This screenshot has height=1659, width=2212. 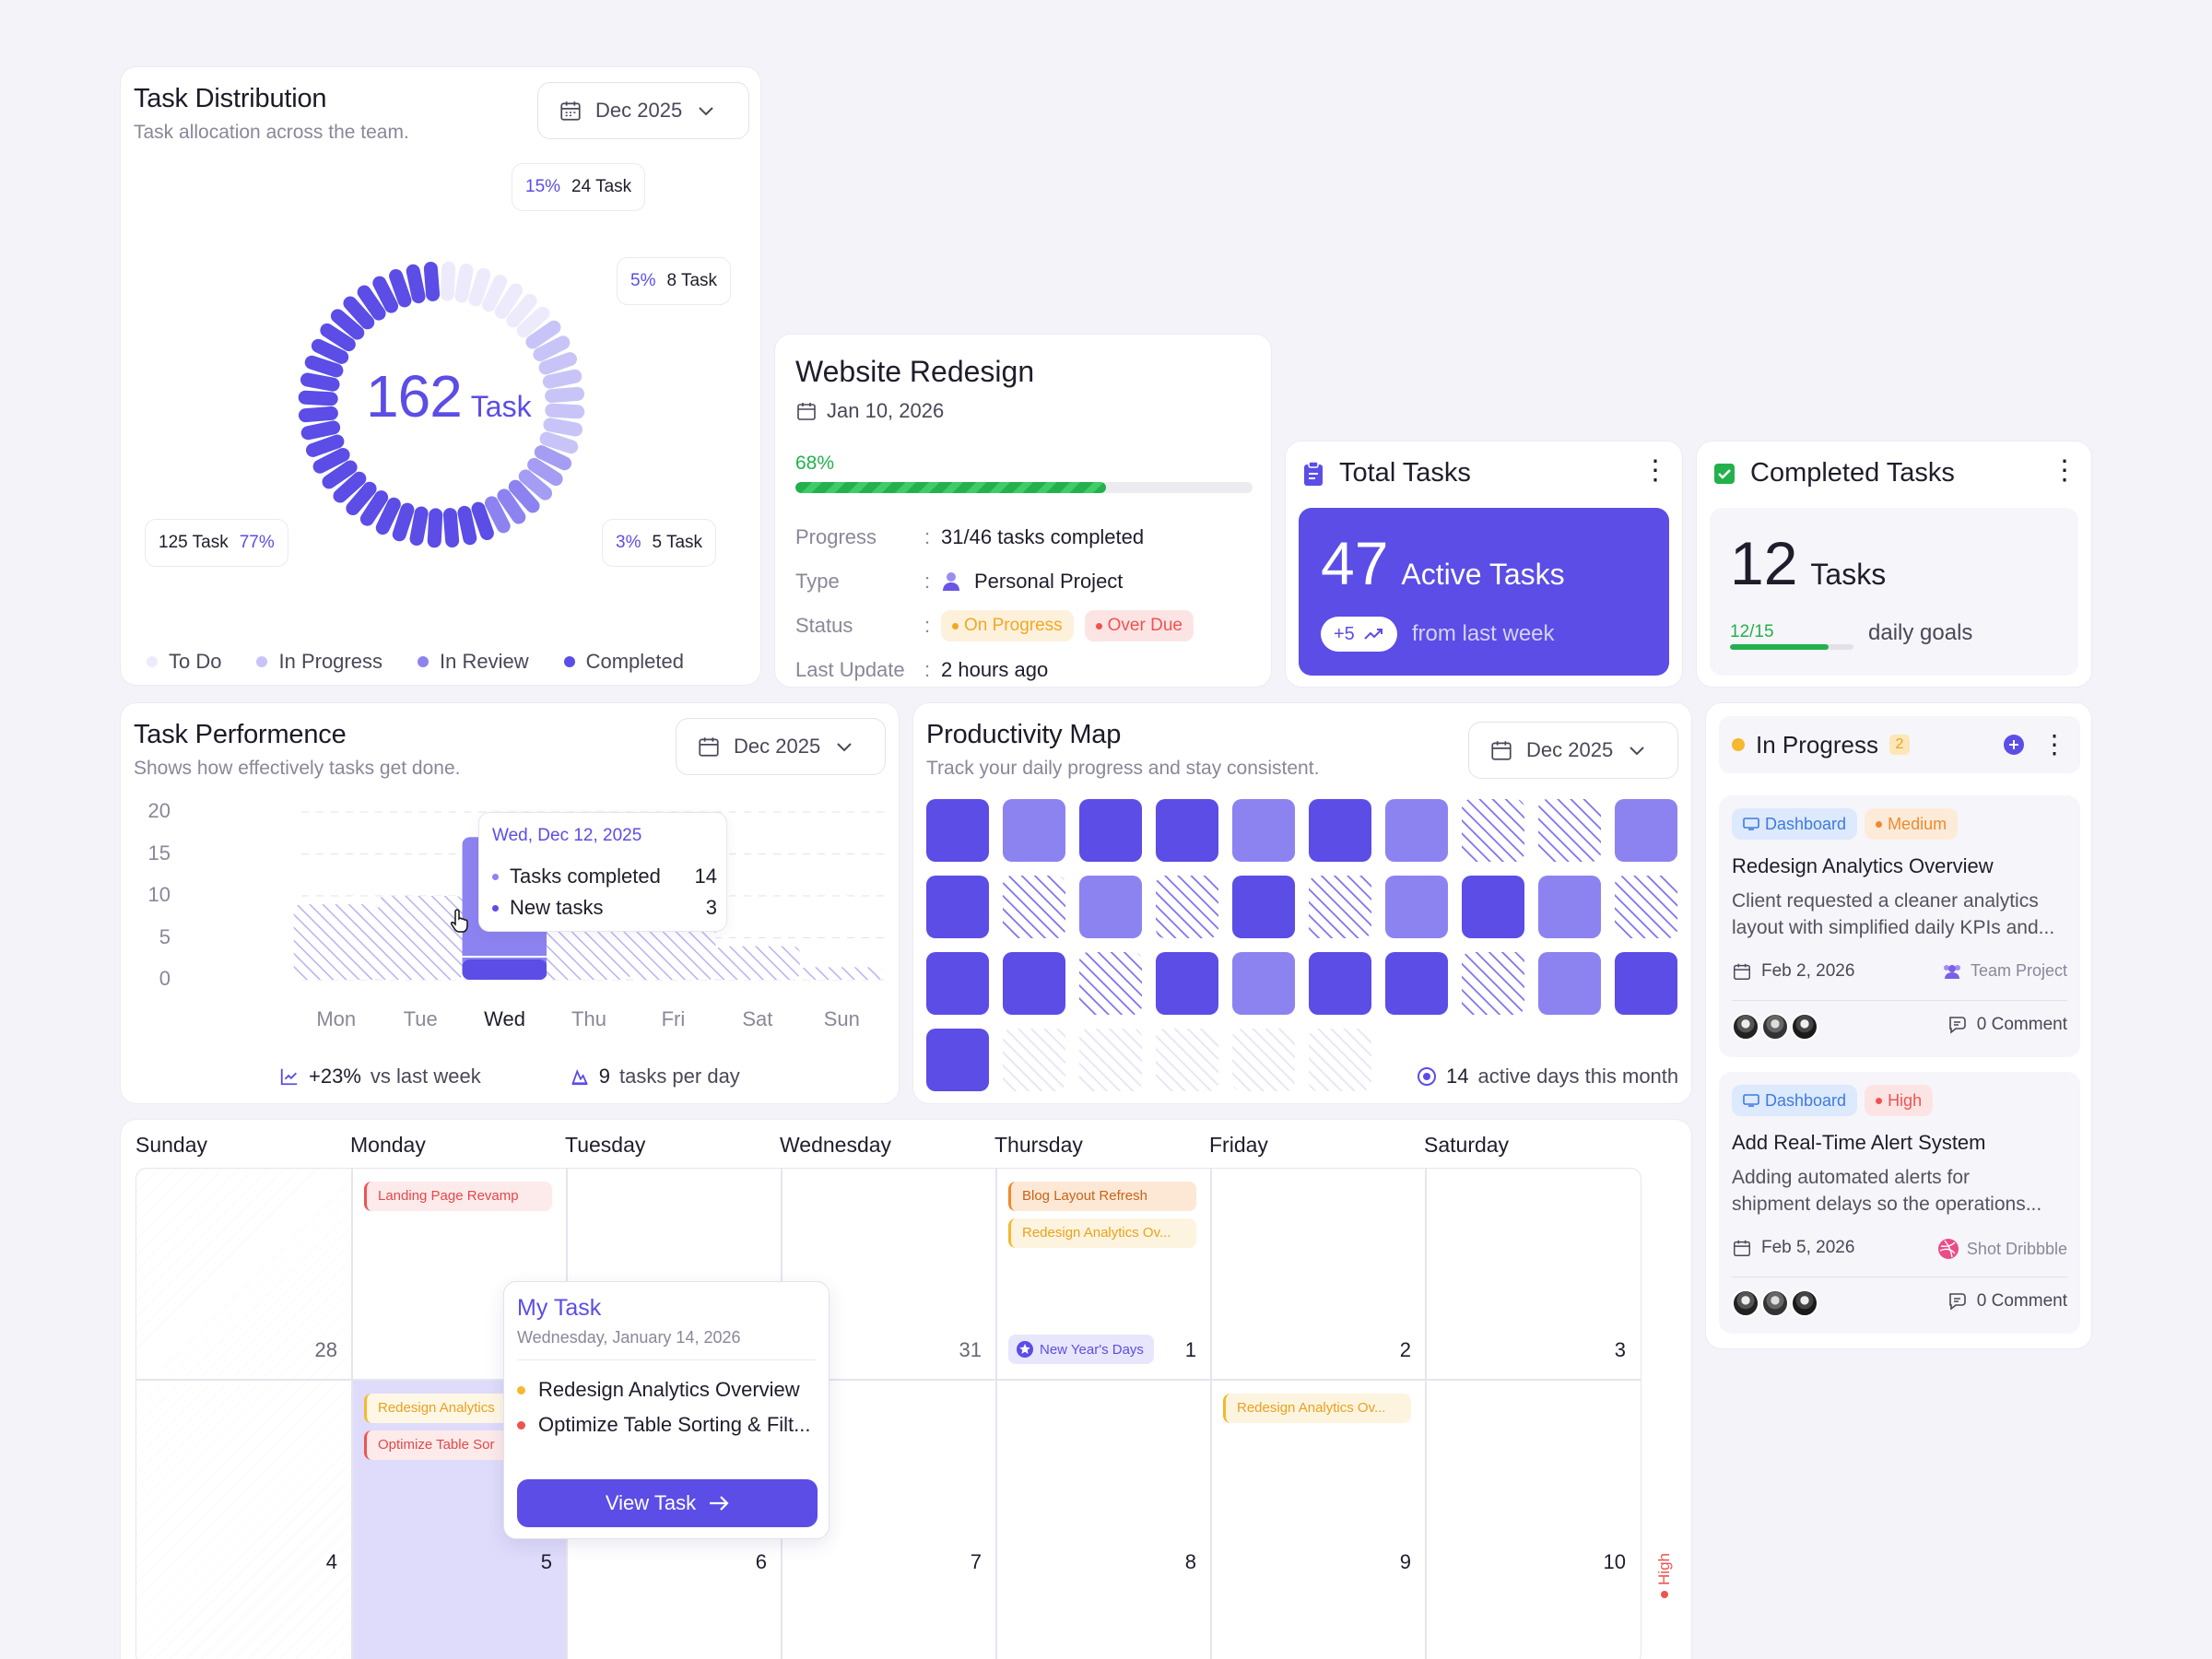 I want to click on goal-bar, so click(x=1791, y=647).